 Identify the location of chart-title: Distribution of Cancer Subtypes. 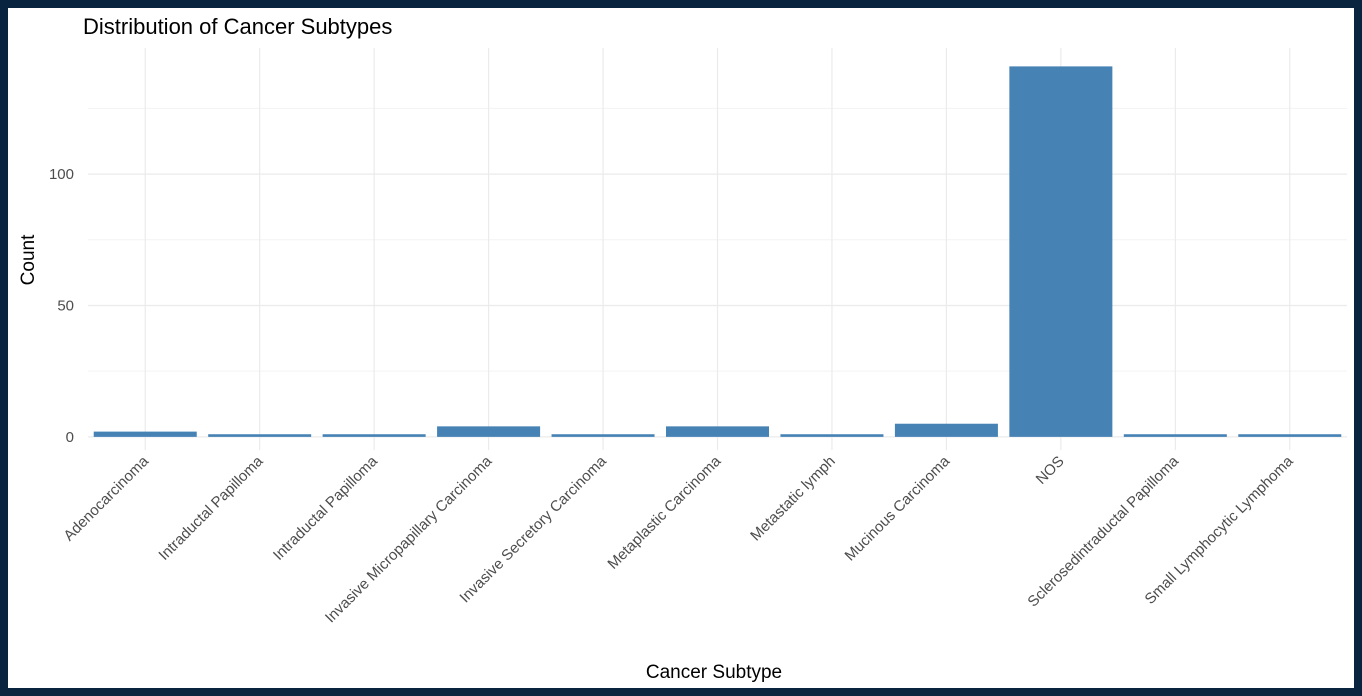
(237, 26).